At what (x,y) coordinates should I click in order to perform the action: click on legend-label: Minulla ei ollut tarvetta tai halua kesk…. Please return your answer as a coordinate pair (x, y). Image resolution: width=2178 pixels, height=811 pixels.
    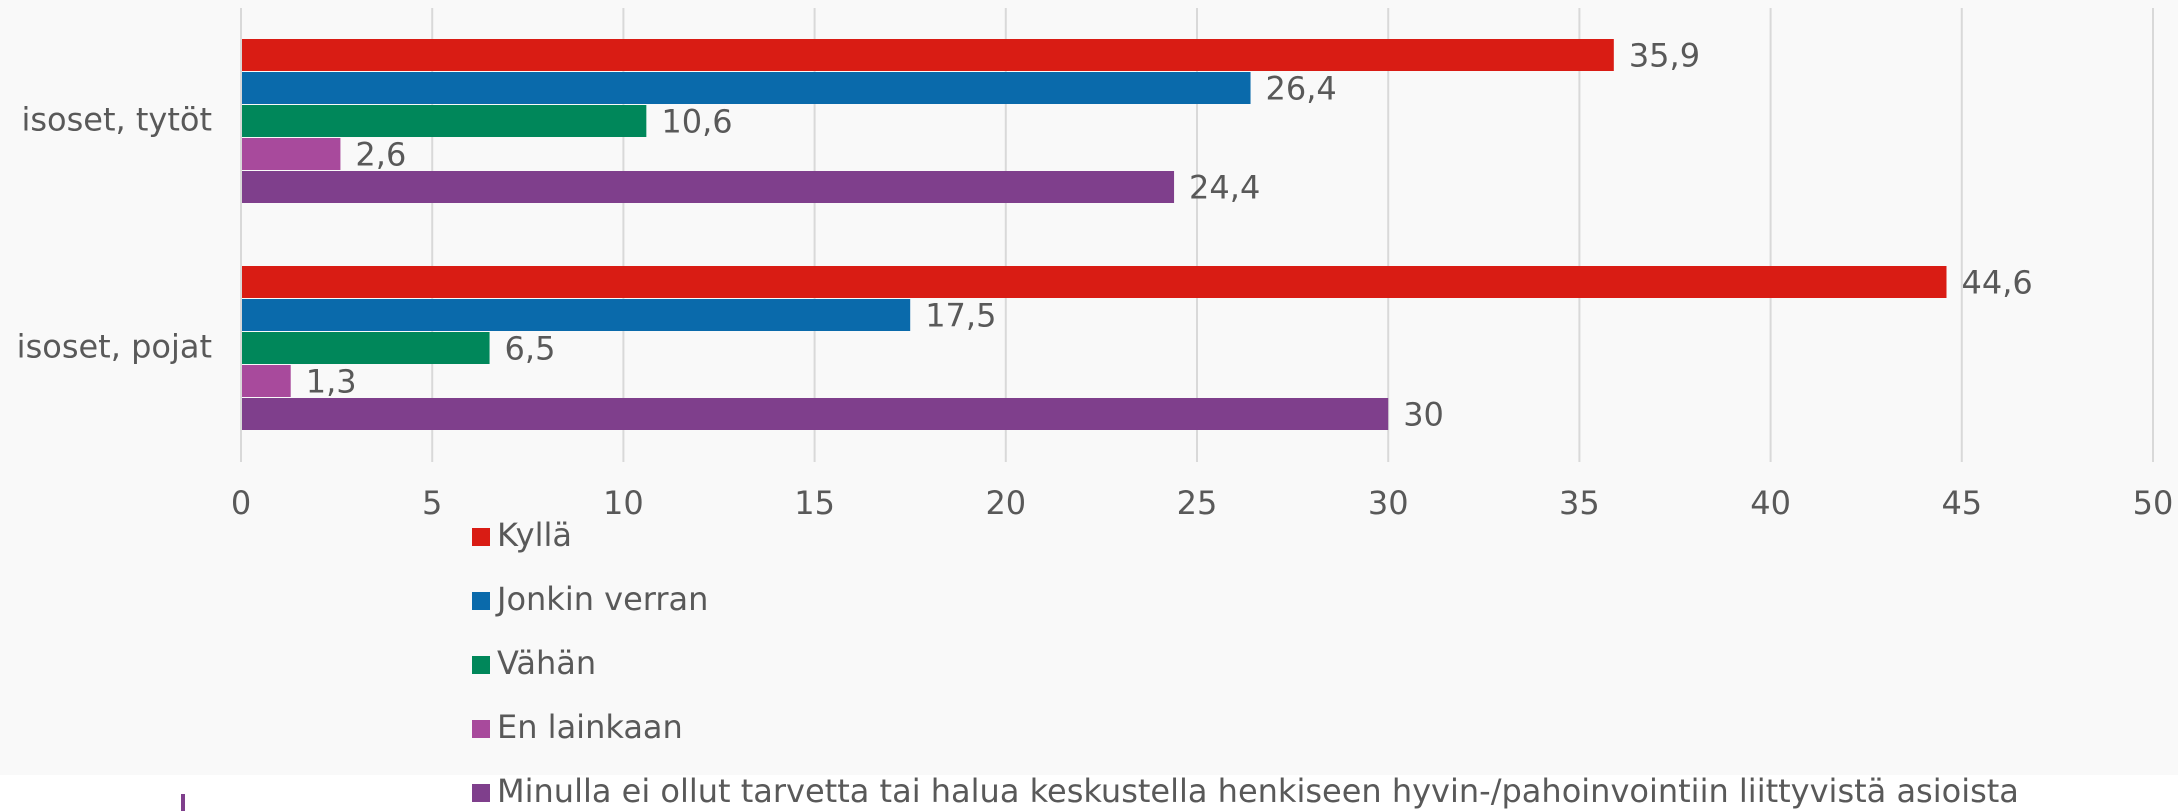
    Looking at the image, I should click on (1258, 791).